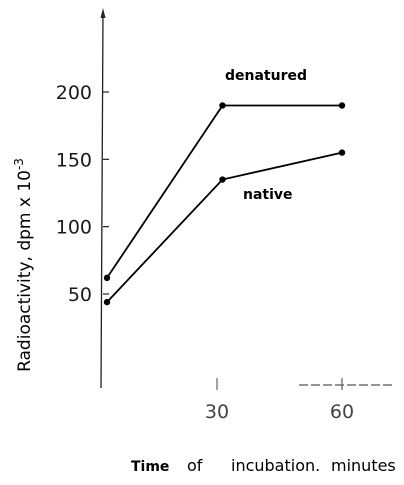  Describe the element at coordinates (342, 412) in the screenshot. I see `x-tick-label-60: 60` at that location.